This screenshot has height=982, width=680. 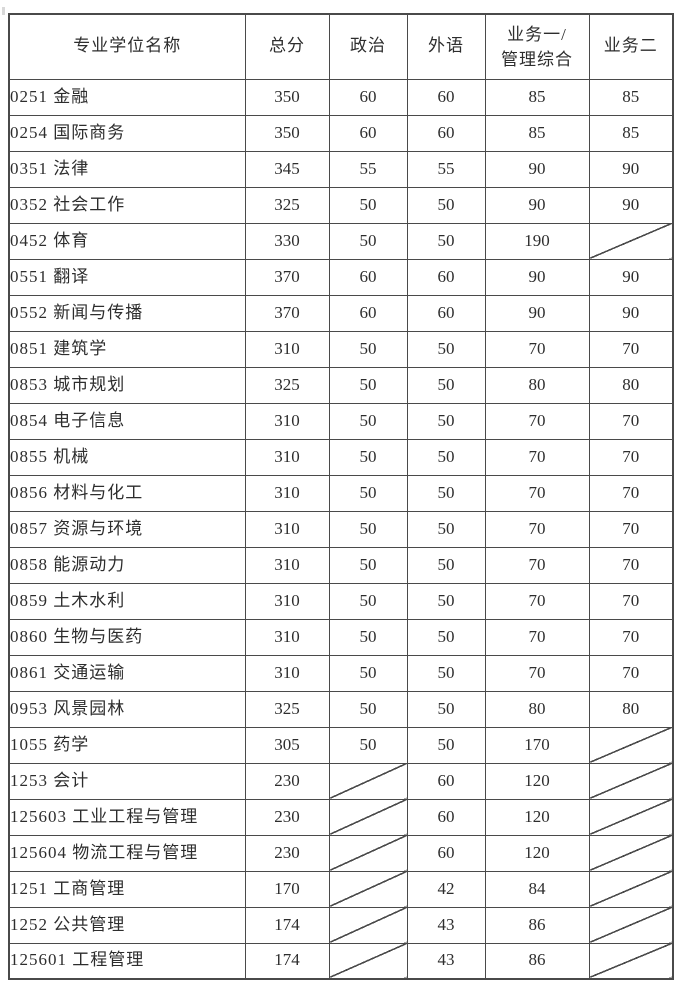 I want to click on table-row: 0254 国际商务 350 60 60 85 85, so click(x=341, y=133).